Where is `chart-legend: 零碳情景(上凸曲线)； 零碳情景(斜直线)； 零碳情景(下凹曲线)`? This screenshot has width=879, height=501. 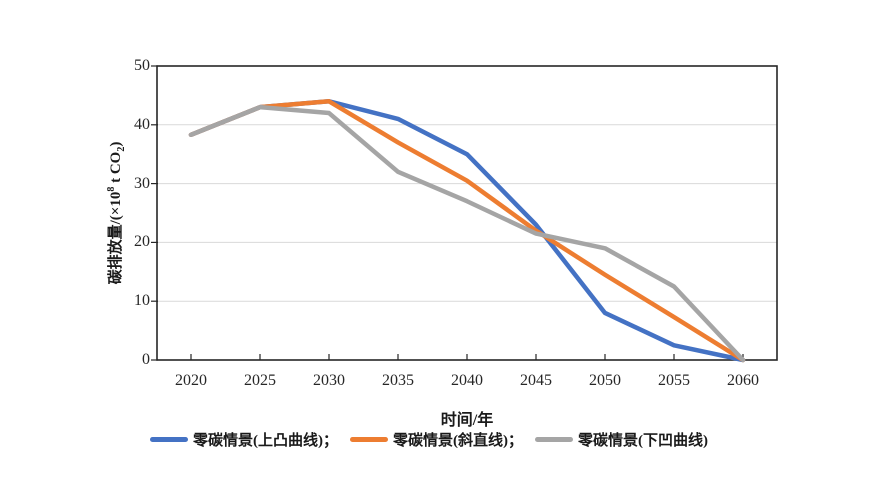 chart-legend: 零碳情景(上凸曲线)； 零碳情景(斜直线)； 零碳情景(下凹曲线) is located at coordinates (429, 439).